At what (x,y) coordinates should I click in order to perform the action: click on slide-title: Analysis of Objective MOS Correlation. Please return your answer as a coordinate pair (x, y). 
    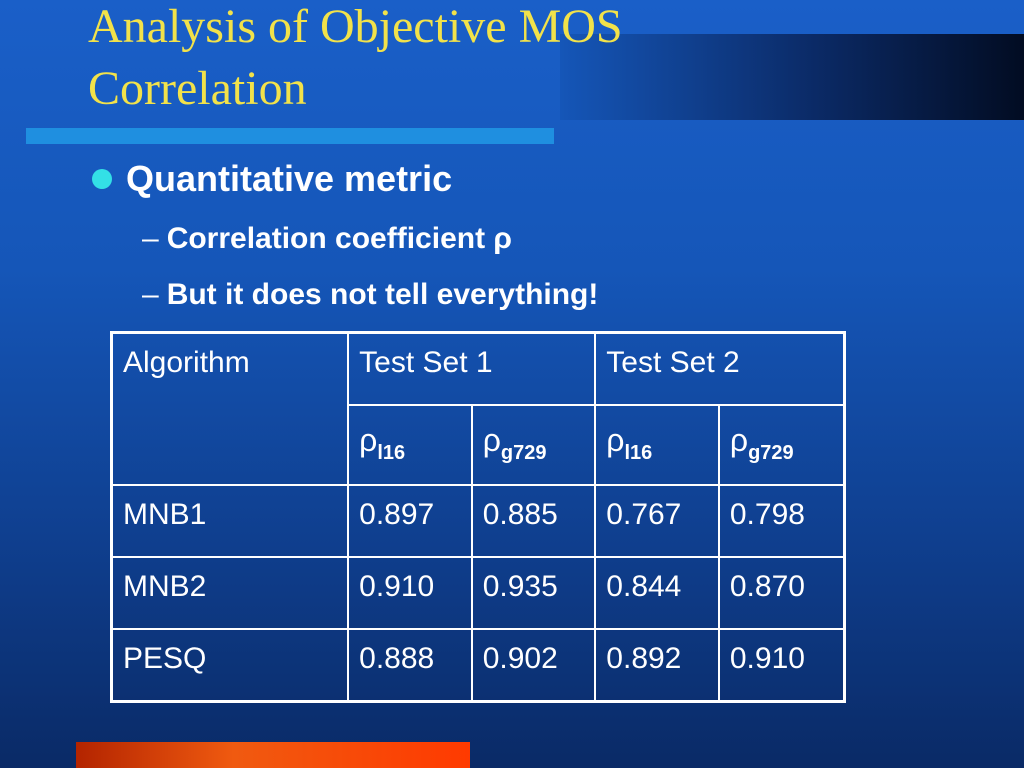
    Looking at the image, I should click on (355, 57).